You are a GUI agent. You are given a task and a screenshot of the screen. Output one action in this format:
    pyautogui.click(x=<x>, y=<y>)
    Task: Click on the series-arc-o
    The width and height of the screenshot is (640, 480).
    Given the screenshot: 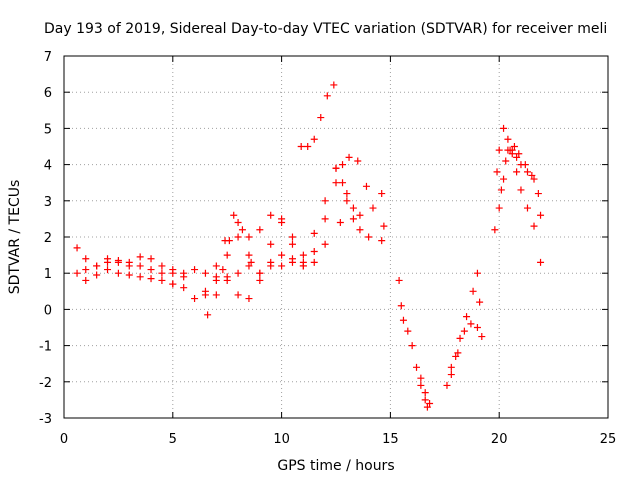 What is the action you would take?
    pyautogui.click(x=358, y=182)
    